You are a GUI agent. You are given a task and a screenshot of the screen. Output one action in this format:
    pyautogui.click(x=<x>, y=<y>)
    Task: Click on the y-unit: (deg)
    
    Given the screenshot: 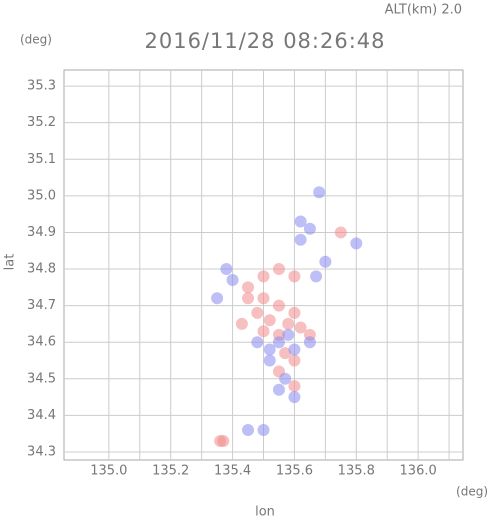 What is the action you would take?
    pyautogui.click(x=36, y=40)
    